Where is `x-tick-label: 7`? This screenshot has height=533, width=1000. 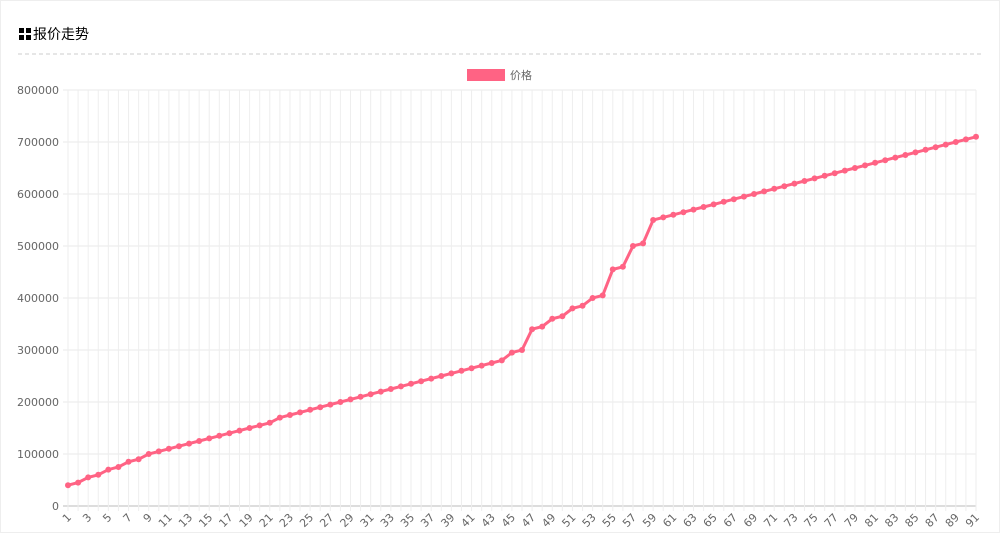
x-tick-label: 7 is located at coordinates (128, 518).